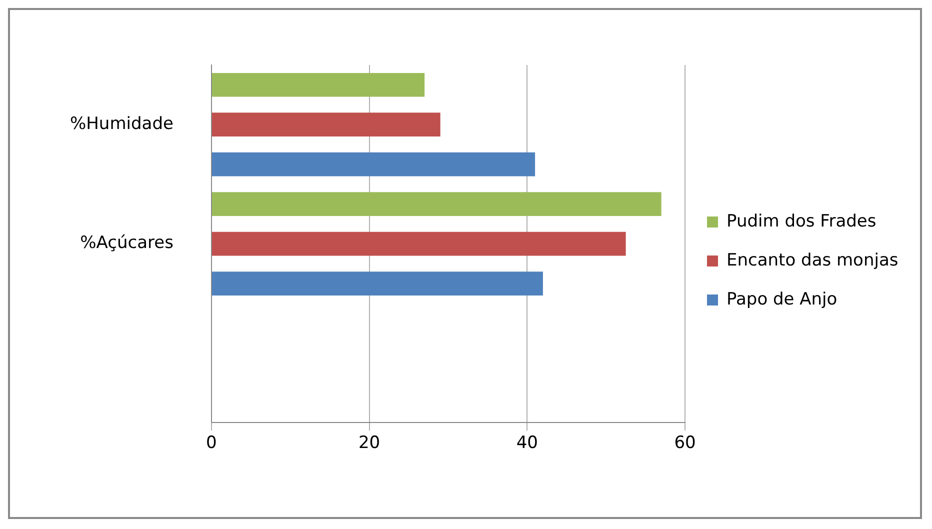 Image resolution: width=932 pixels, height=529 pixels. What do you see at coordinates (127, 243) in the screenshot?
I see `y-tick-label: %Açúcares` at bounding box center [127, 243].